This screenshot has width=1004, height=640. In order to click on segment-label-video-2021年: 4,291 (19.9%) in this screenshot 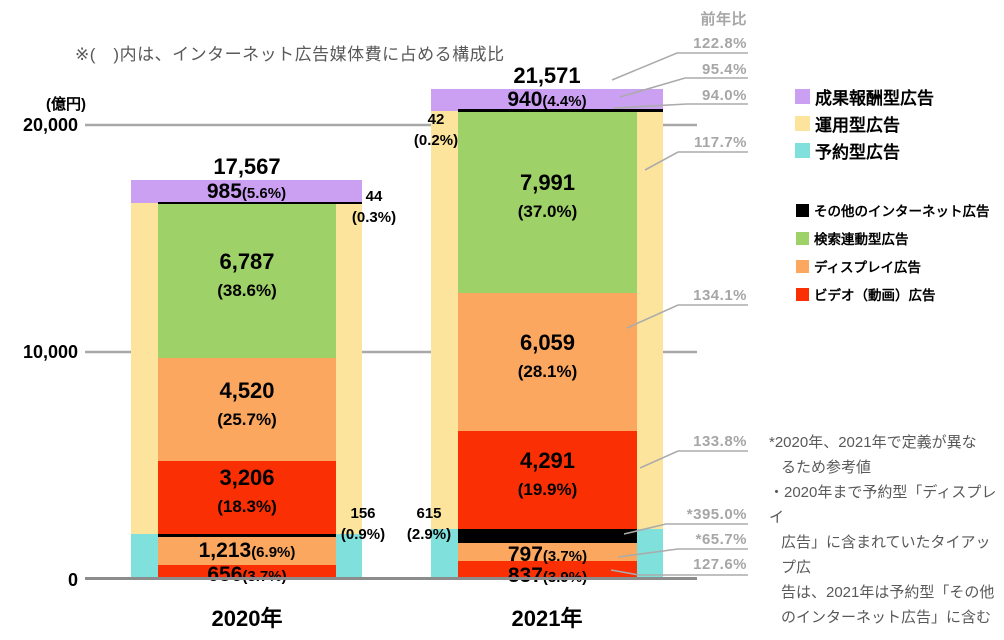, I will do `click(547, 474)`.